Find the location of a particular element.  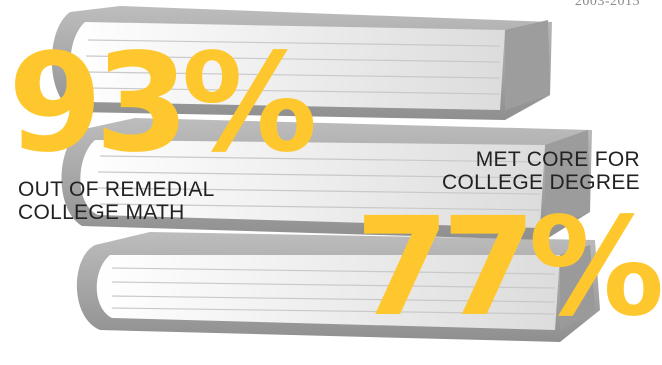

caption-line: OUT OF REMEDIAL is located at coordinates (116, 189).